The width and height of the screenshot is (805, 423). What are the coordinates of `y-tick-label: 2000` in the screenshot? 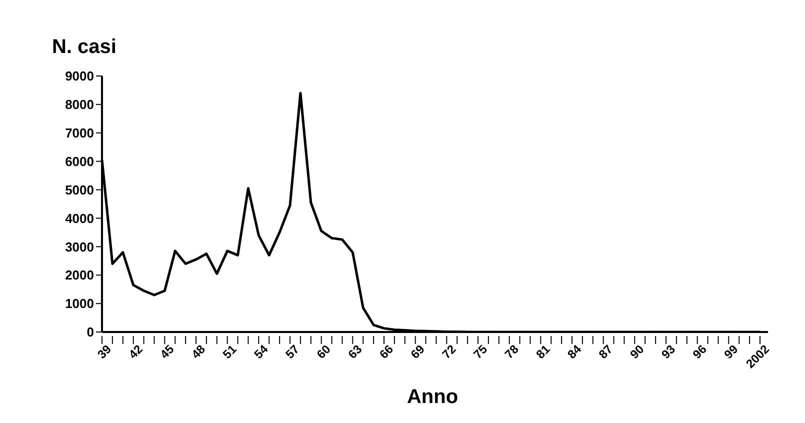 It's located at (79, 275).